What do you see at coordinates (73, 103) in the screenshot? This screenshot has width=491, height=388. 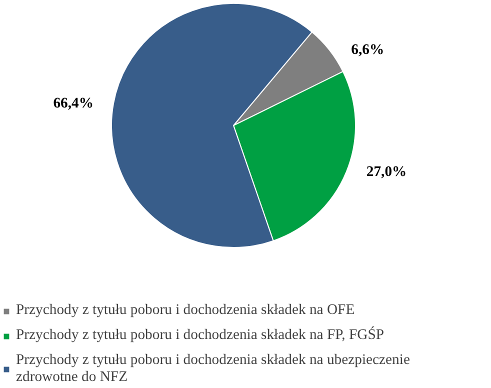 I see `data-label: 66,4%` at bounding box center [73, 103].